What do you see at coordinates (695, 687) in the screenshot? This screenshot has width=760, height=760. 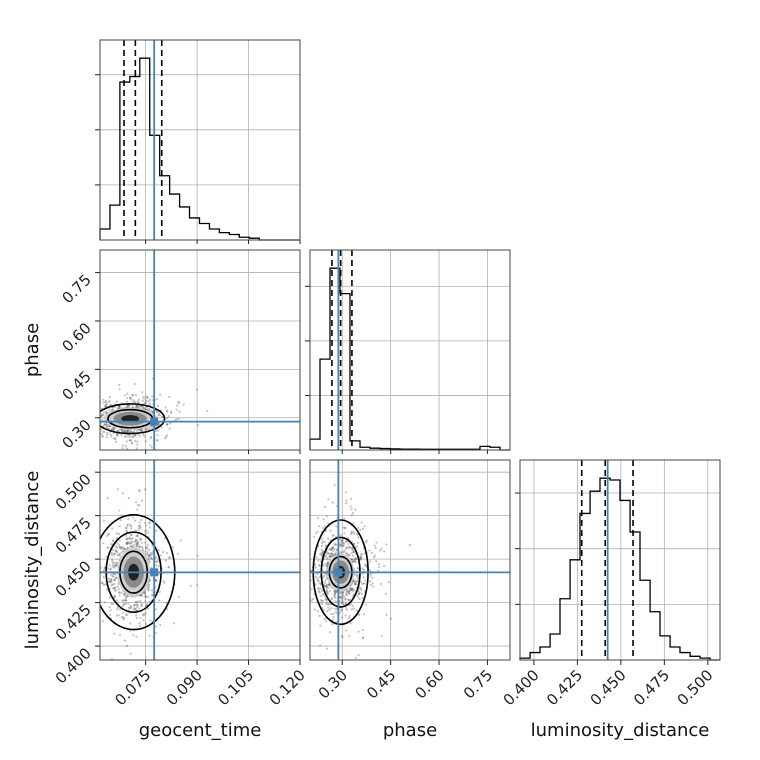 I see `x-tick-label: 0.500` at bounding box center [695, 687].